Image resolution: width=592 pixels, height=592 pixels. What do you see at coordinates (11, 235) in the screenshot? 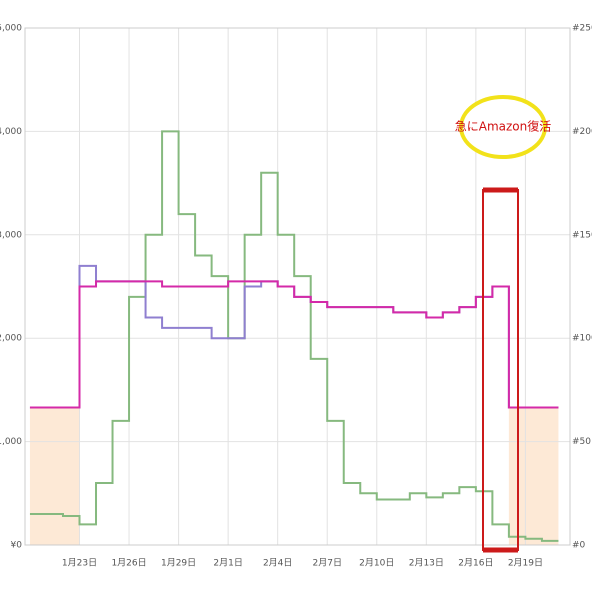
I see `y-tick-label: ¥3,000` at bounding box center [11, 235].